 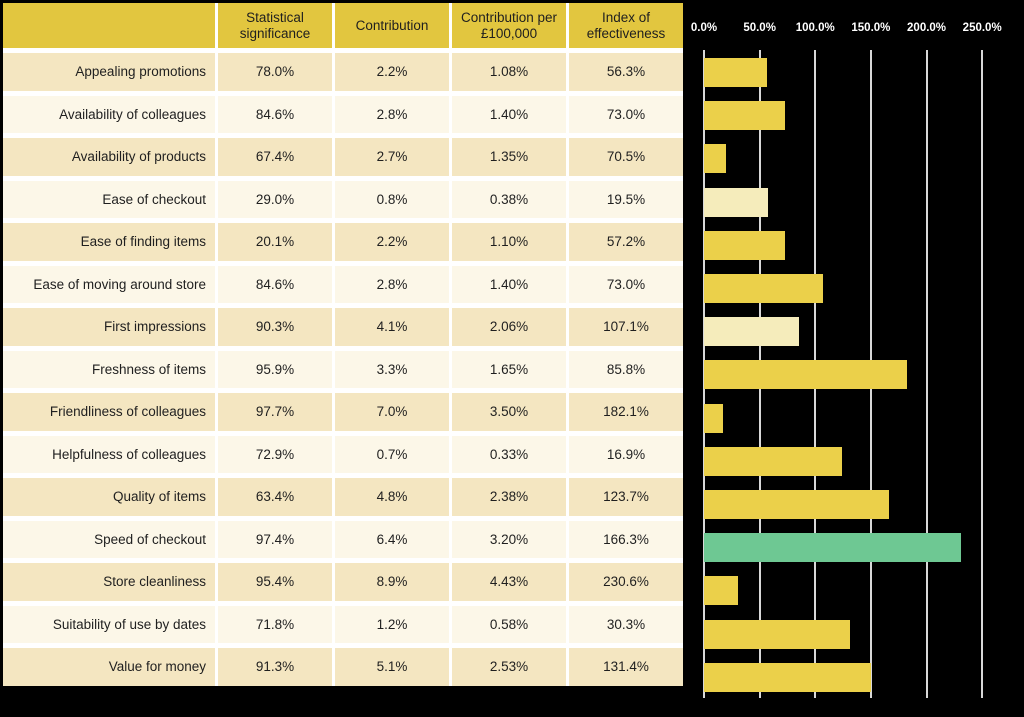 What do you see at coordinates (626, 157) in the screenshot?
I see `value-cell: 70.5%` at bounding box center [626, 157].